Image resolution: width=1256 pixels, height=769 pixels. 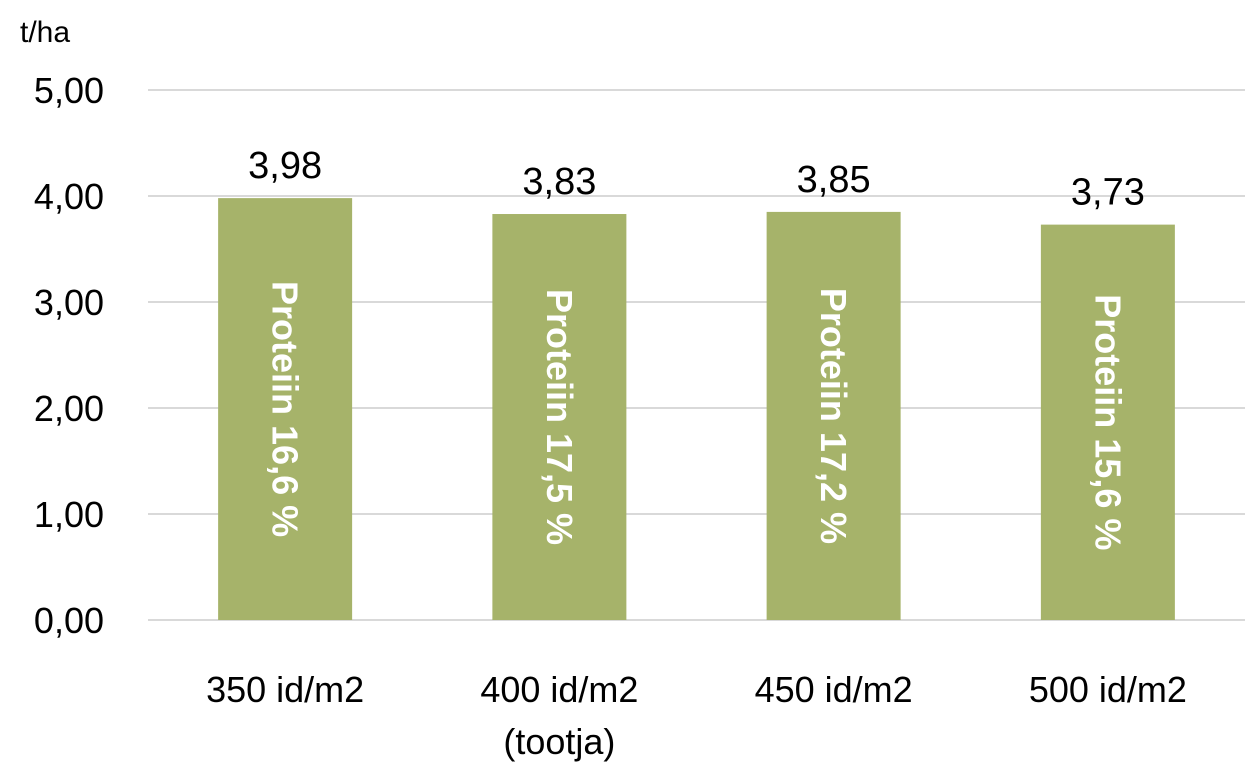 What do you see at coordinates (69, 620) in the screenshot?
I see `y-tick-label: 0,00` at bounding box center [69, 620].